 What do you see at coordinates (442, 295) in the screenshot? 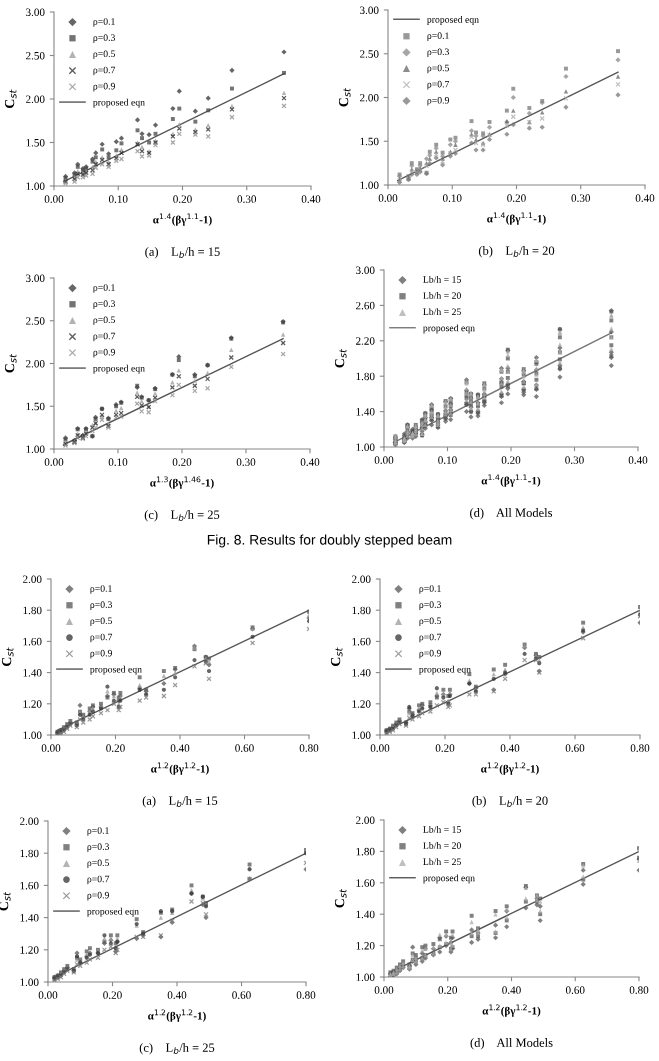
I see `legend-label: Lb/h = 20` at bounding box center [442, 295].